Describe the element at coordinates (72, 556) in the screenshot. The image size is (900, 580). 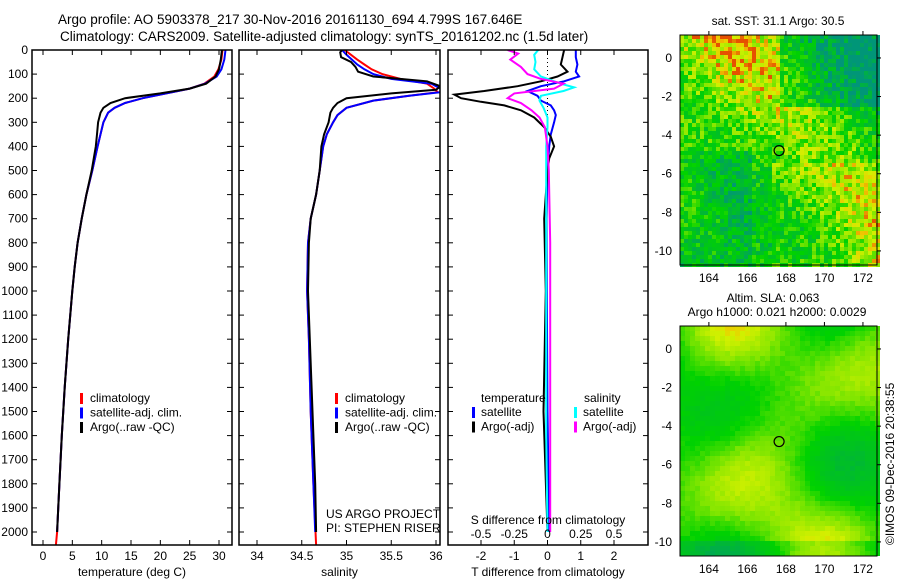
I see `x-tick-label: 5` at that location.